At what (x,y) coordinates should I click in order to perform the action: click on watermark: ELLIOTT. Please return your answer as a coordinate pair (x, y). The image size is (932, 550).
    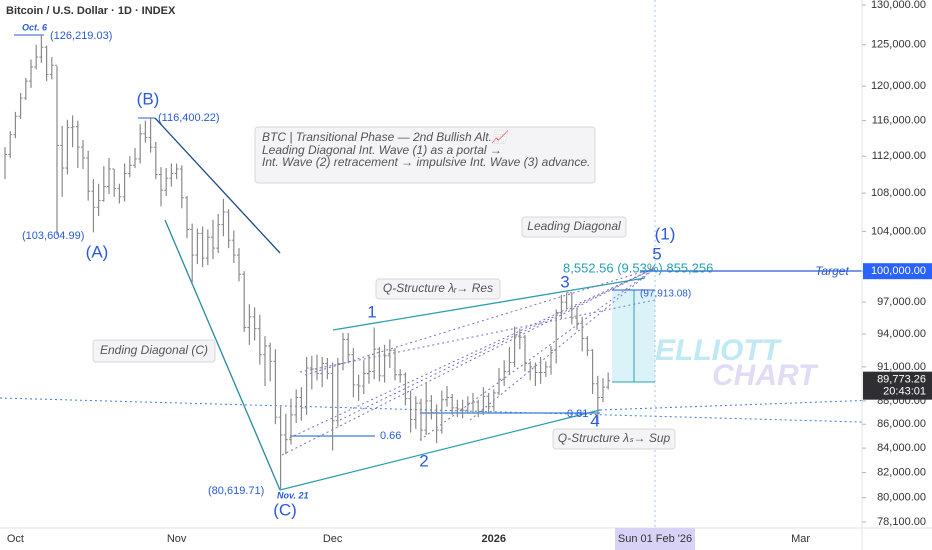
    Looking at the image, I should click on (719, 350).